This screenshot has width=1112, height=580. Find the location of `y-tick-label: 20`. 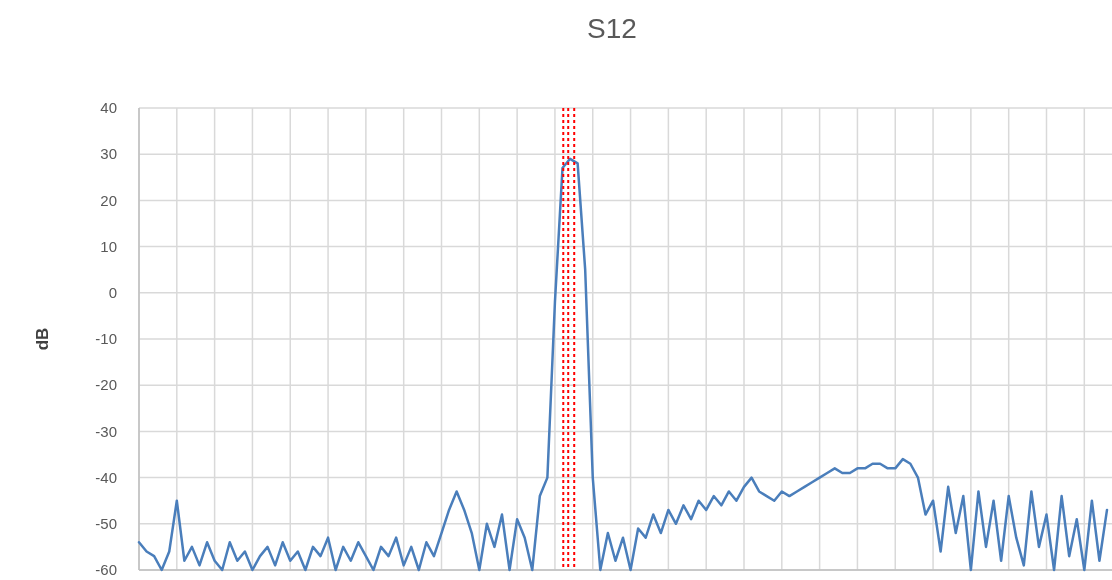

y-tick-label: 20 is located at coordinates (108, 200).